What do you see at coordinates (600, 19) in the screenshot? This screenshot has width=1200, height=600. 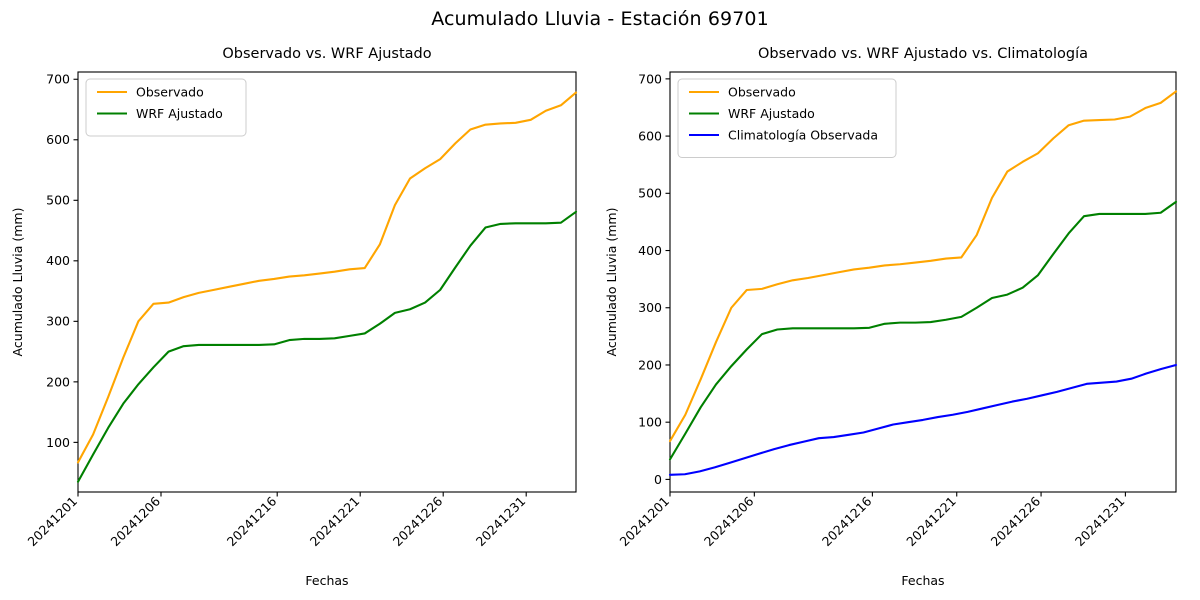 I see `figure-title: Acumulado Lluvia - Estación 69701` at bounding box center [600, 19].